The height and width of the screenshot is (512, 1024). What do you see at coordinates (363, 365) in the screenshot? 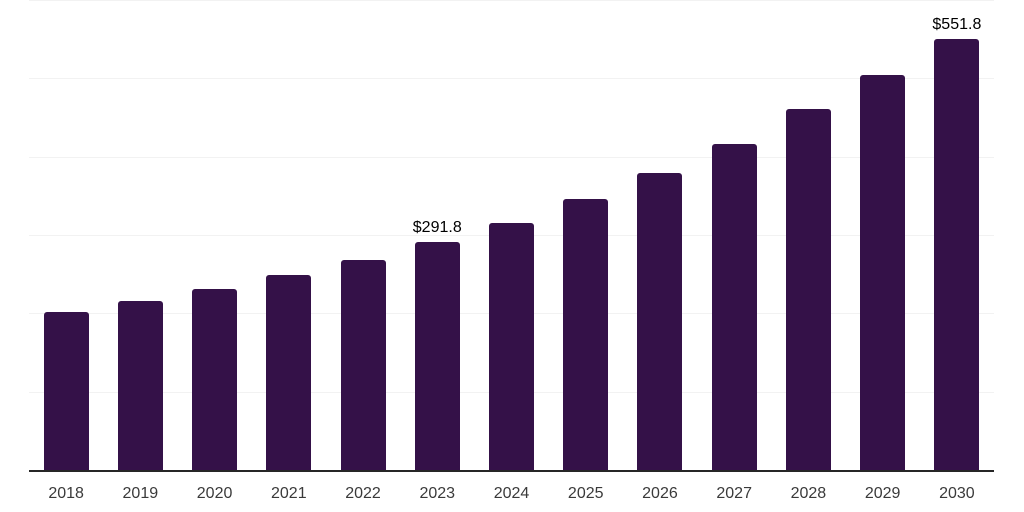
I see `bar-2022` at bounding box center [363, 365].